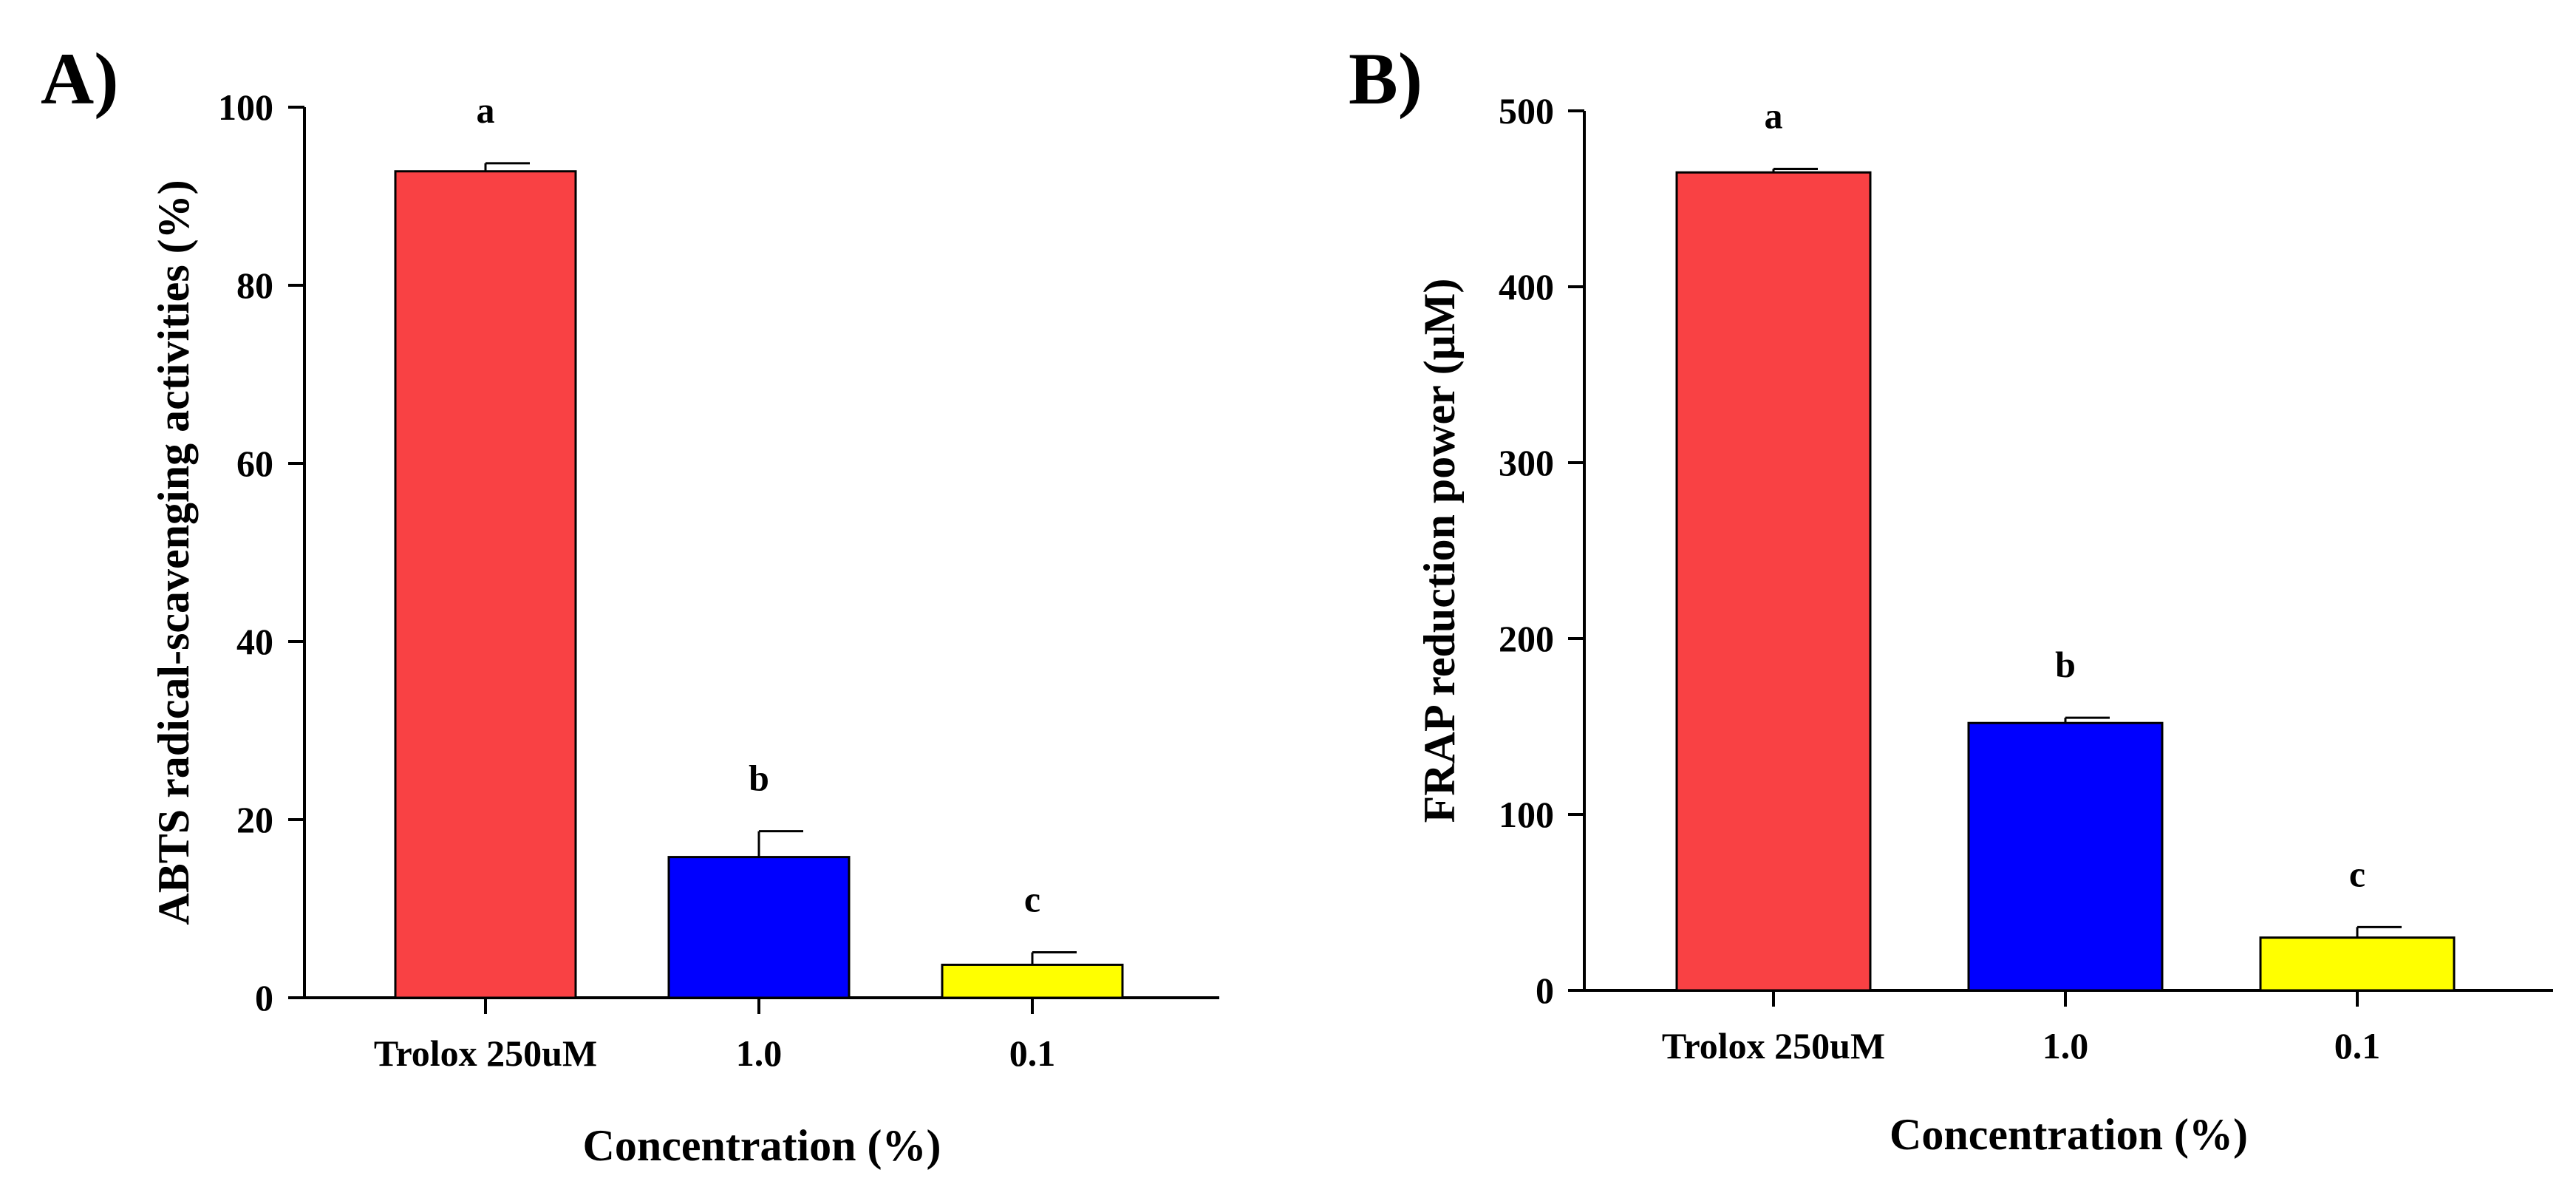 Image resolution: width=2576 pixels, height=1184 pixels. Describe the element at coordinates (254, 463) in the screenshot. I see `y-tick-label-a: 60` at that location.